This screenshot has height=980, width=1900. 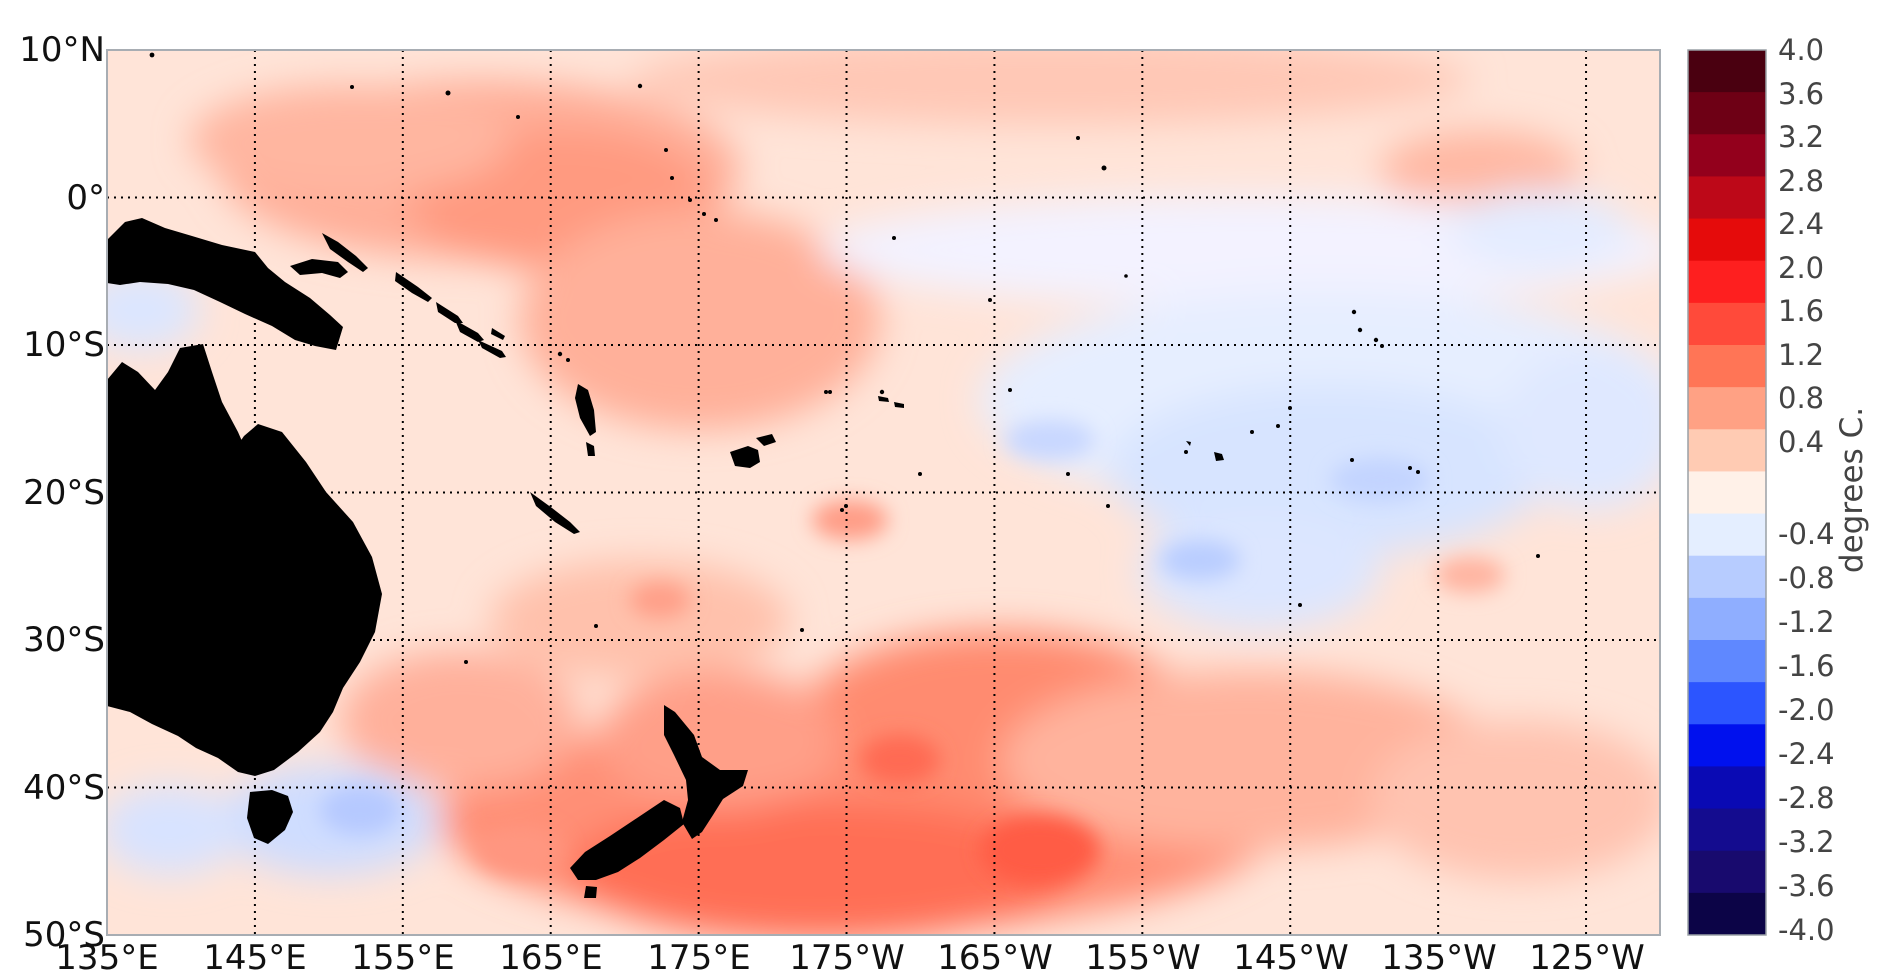 What do you see at coordinates (1806, 842) in the screenshot?
I see `colorbar-tick-label: -3.2` at bounding box center [1806, 842].